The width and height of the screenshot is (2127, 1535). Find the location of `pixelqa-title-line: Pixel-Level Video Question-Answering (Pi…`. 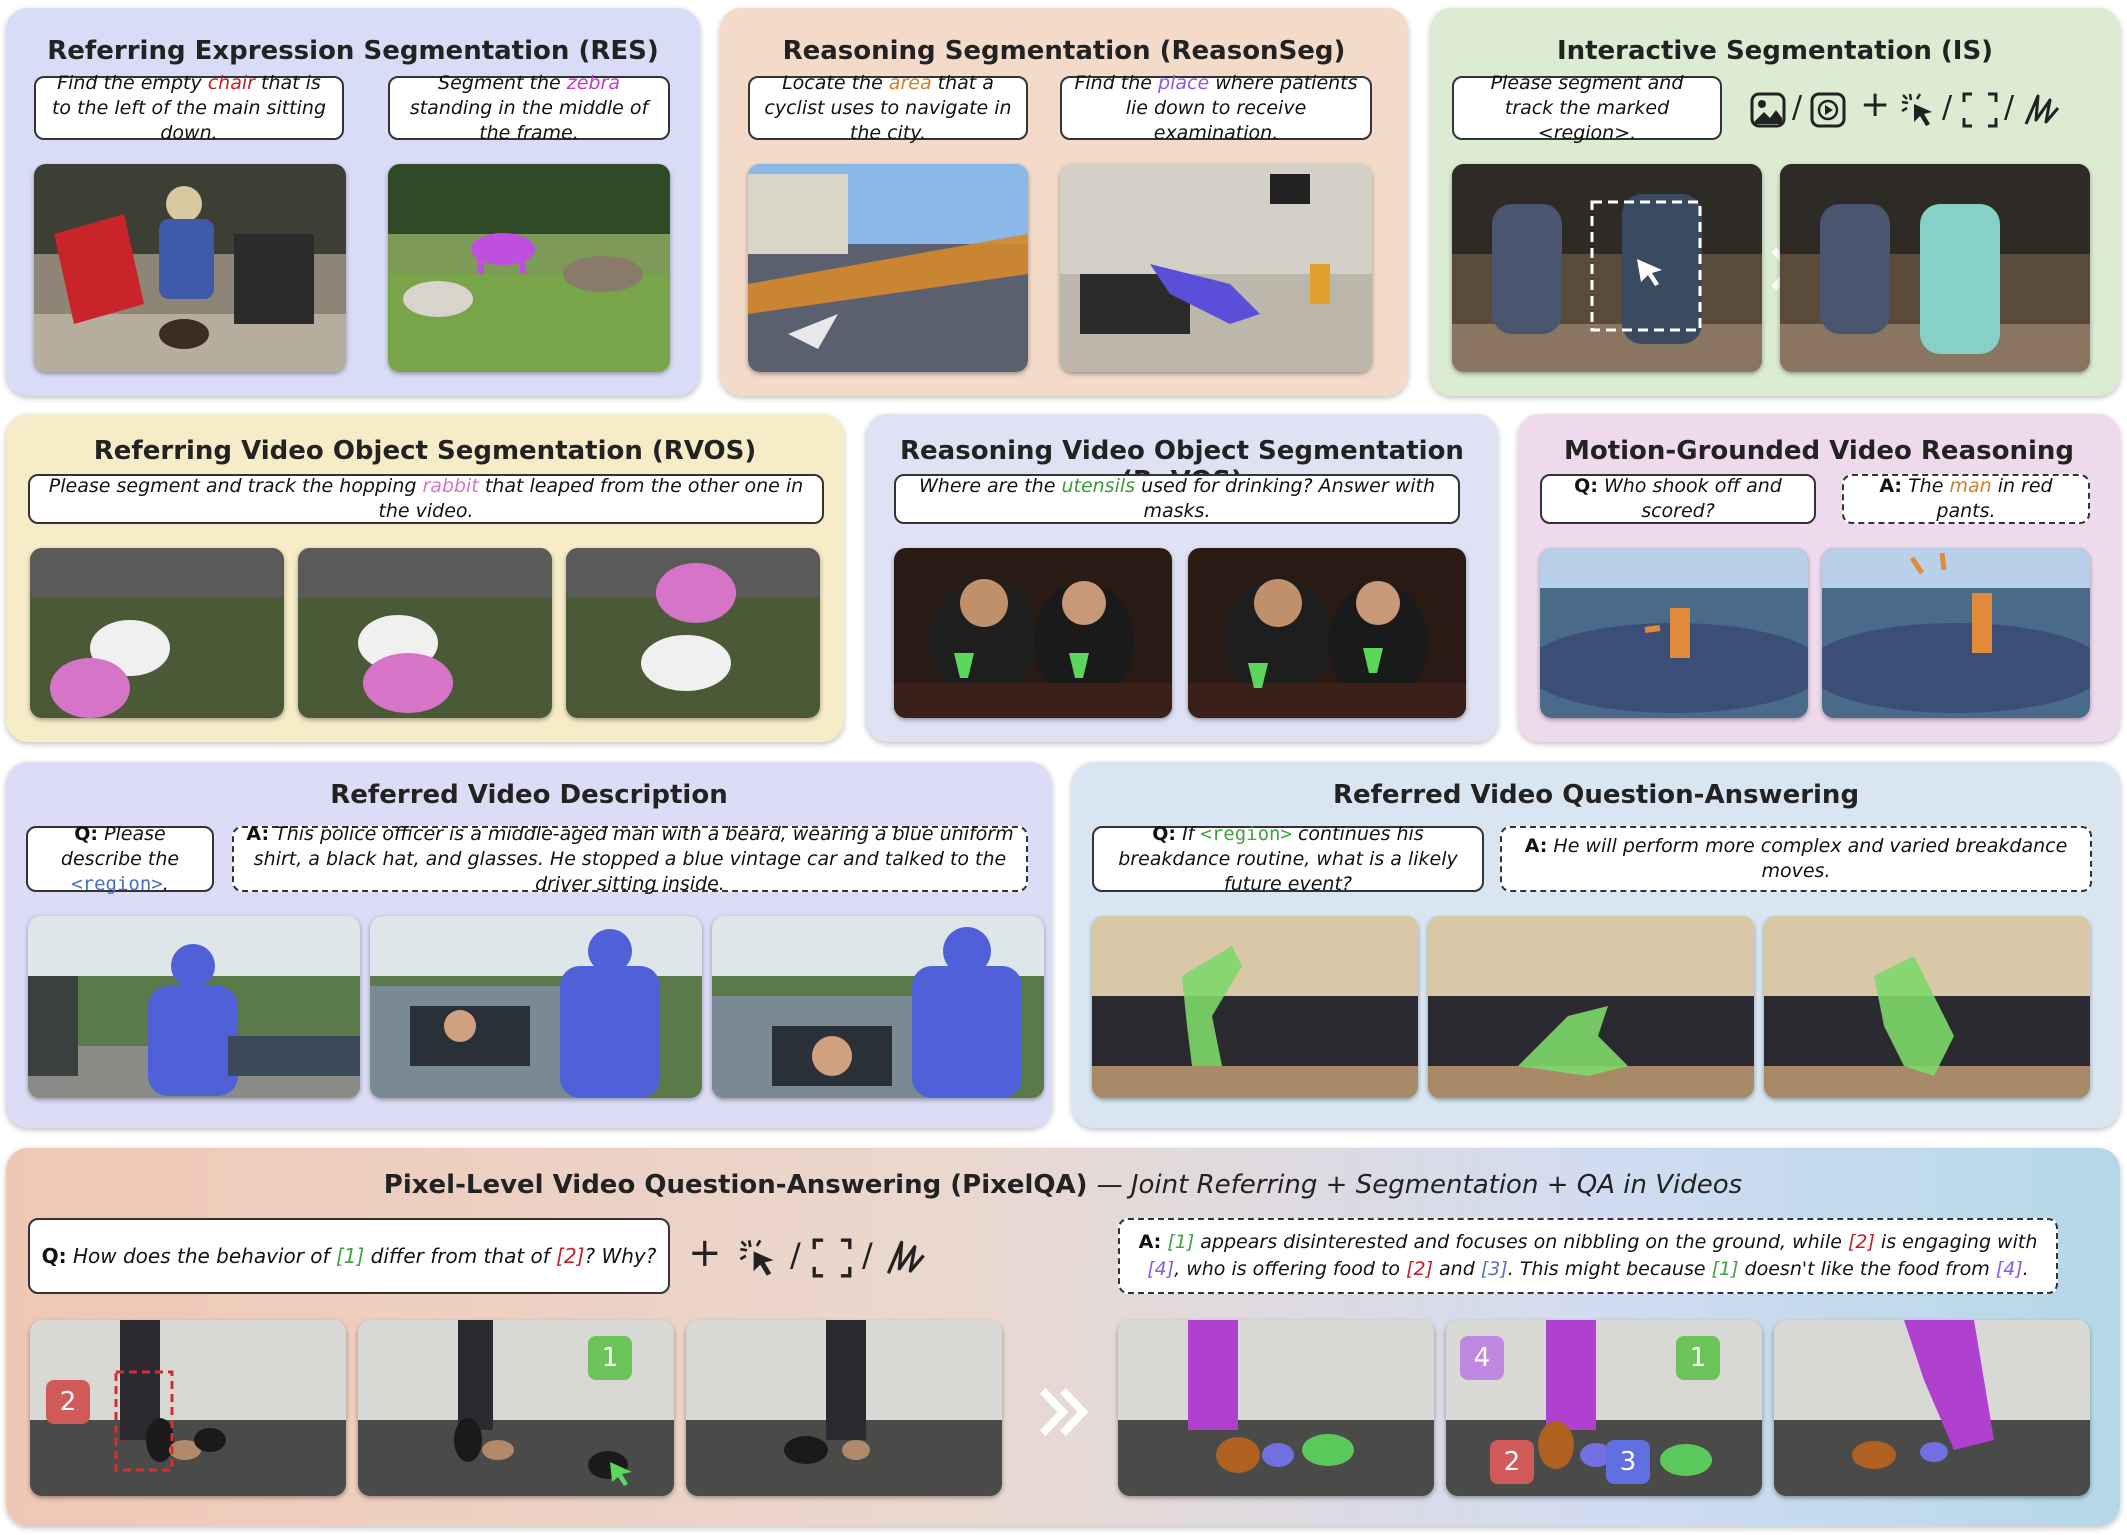

pixelqa-title-line: Pixel-Level Video Question-Answering (Pi… is located at coordinates (1063, 1185).